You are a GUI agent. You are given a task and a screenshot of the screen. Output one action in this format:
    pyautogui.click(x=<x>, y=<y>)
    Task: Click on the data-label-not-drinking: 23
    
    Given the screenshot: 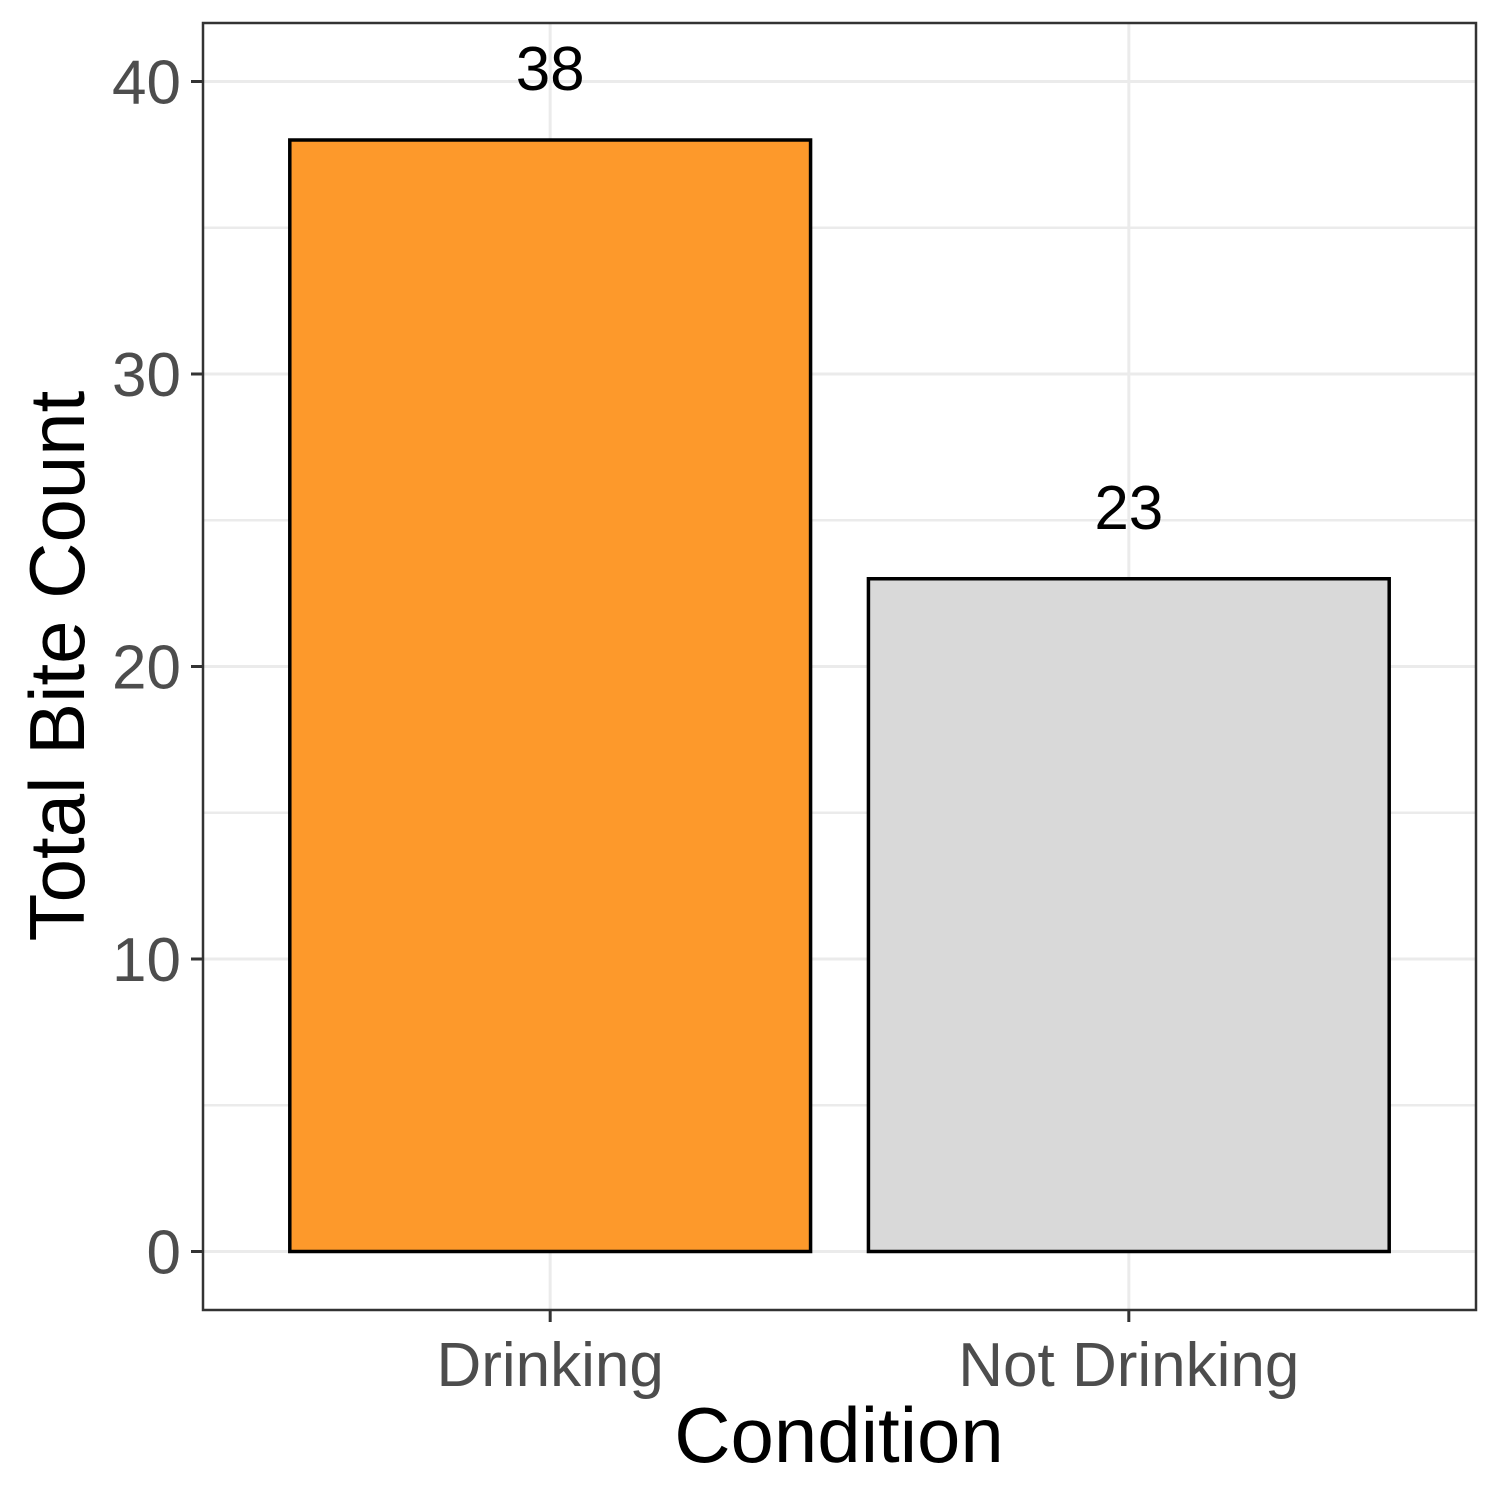 What is the action you would take?
    pyautogui.click(x=1128, y=508)
    